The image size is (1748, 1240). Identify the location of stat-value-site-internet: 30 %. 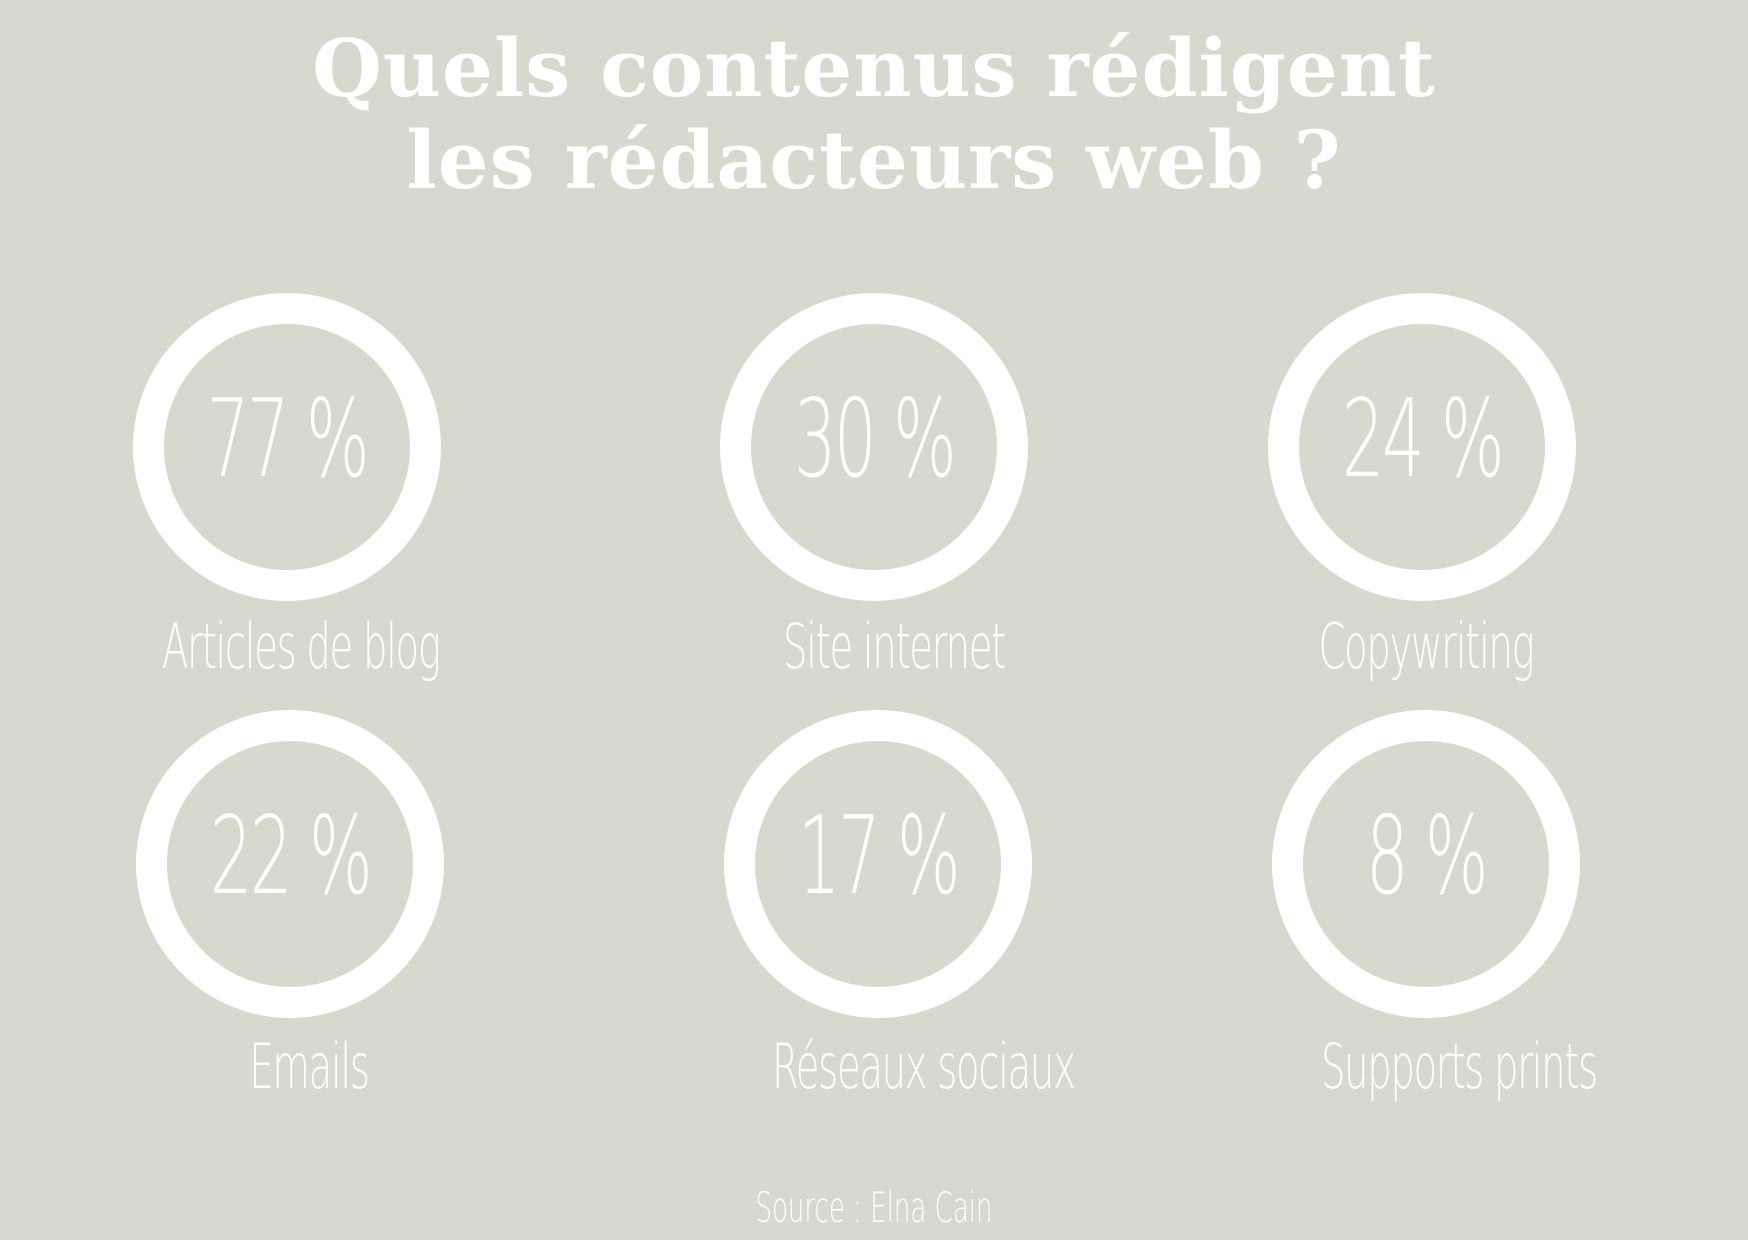
(875, 439).